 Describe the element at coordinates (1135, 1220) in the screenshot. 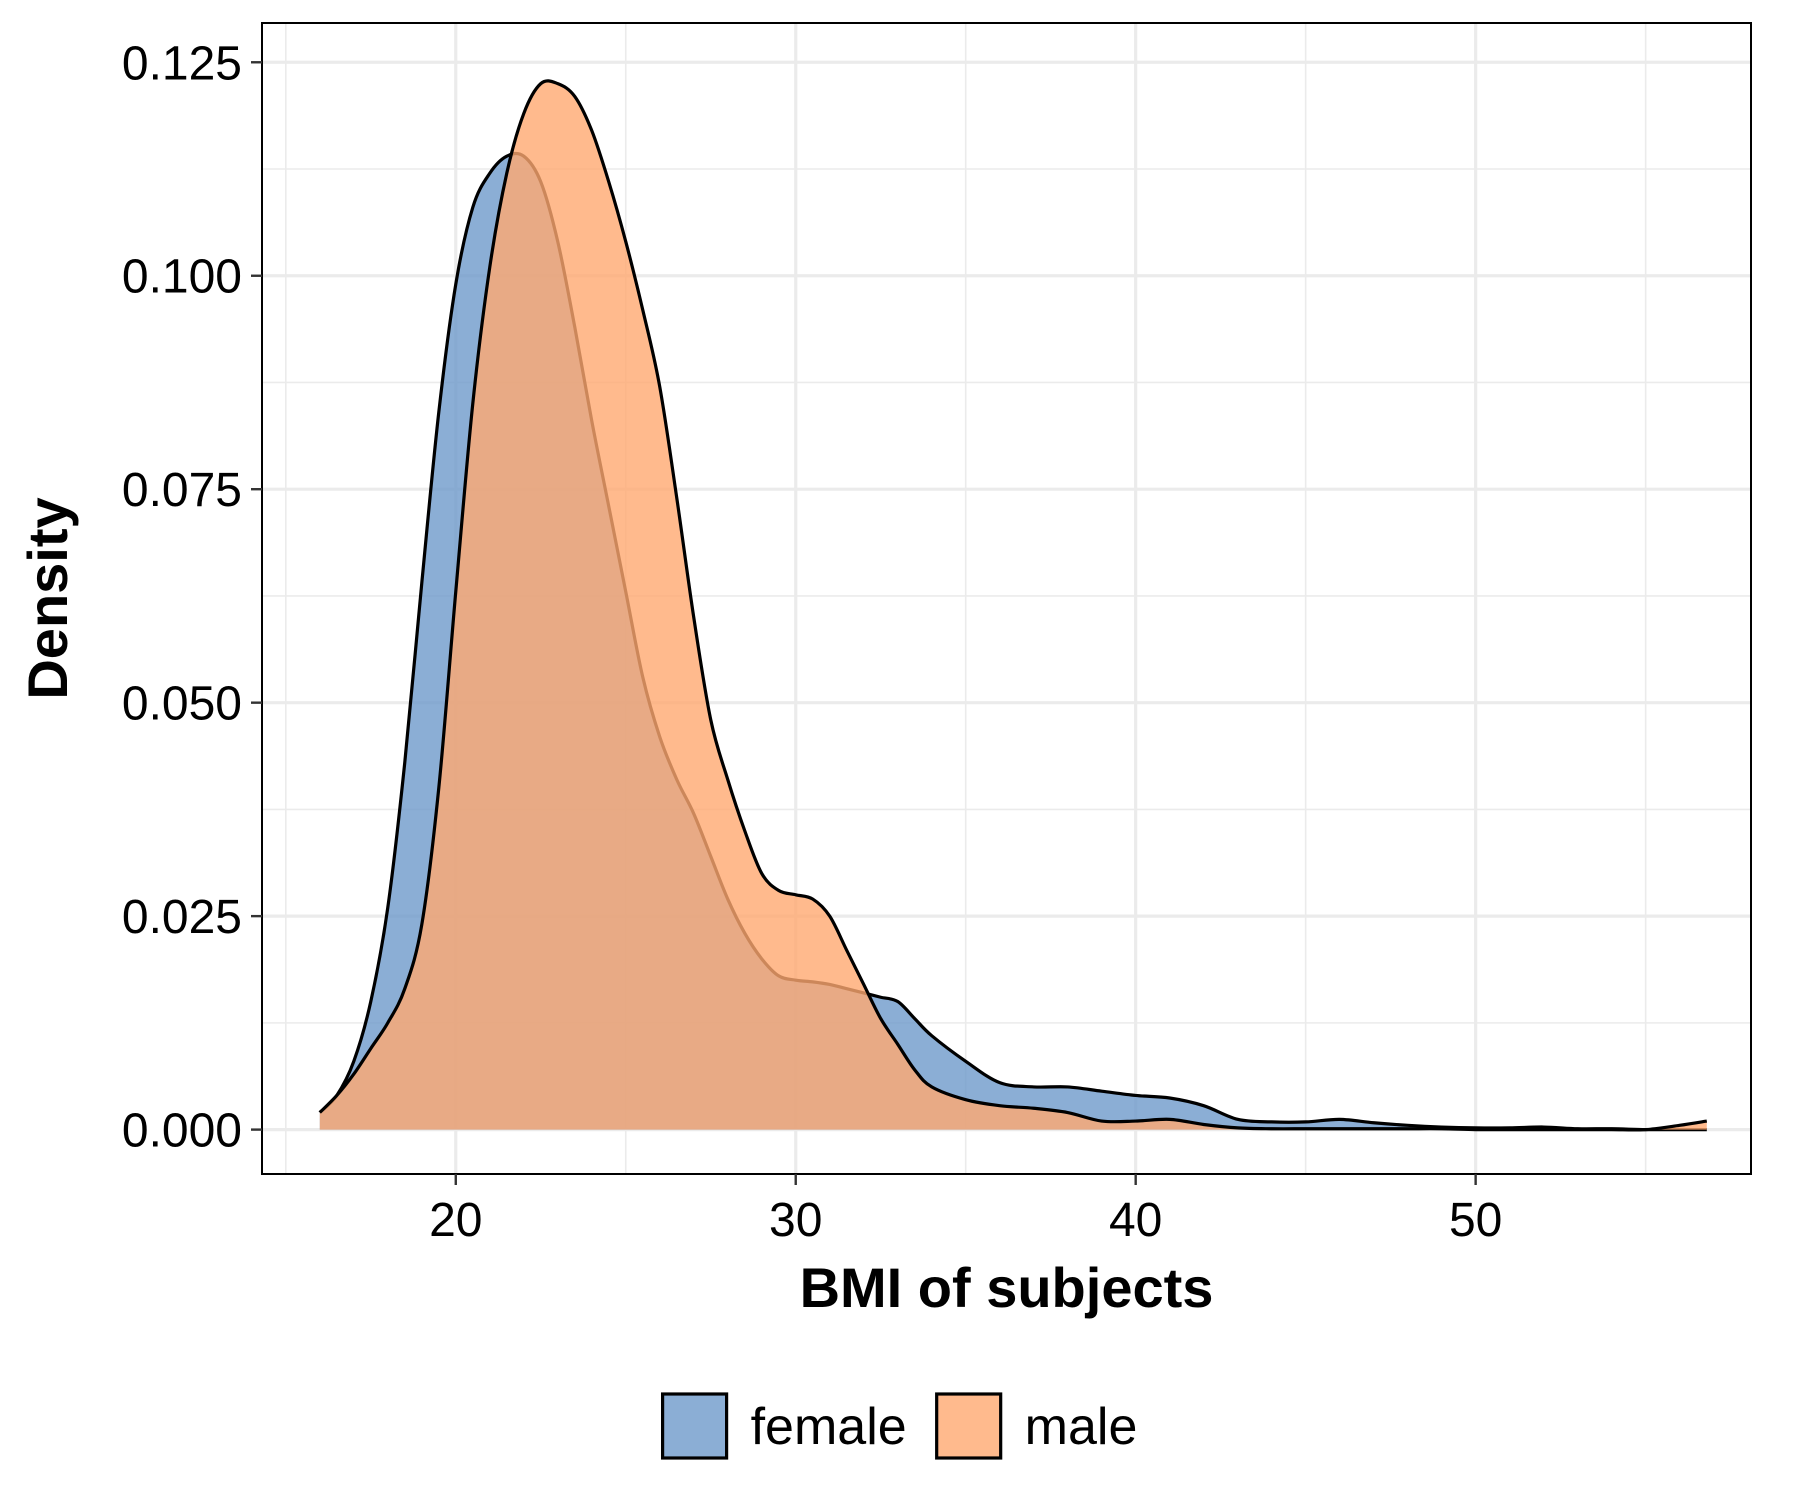

I see `x-tick-label: 40` at that location.